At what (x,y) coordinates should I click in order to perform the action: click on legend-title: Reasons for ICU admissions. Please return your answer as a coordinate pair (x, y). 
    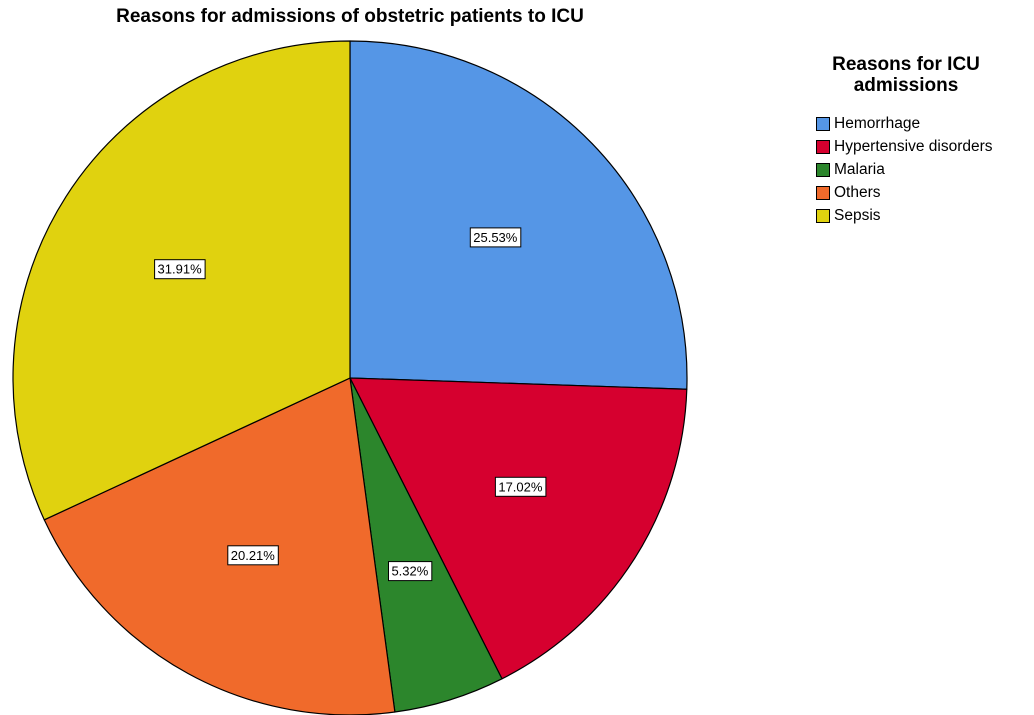
    Looking at the image, I should click on (906, 75).